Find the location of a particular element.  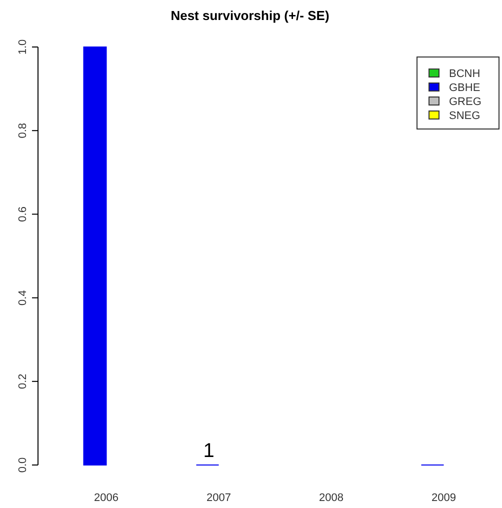

legend-label: SNEG is located at coordinates (464, 116).